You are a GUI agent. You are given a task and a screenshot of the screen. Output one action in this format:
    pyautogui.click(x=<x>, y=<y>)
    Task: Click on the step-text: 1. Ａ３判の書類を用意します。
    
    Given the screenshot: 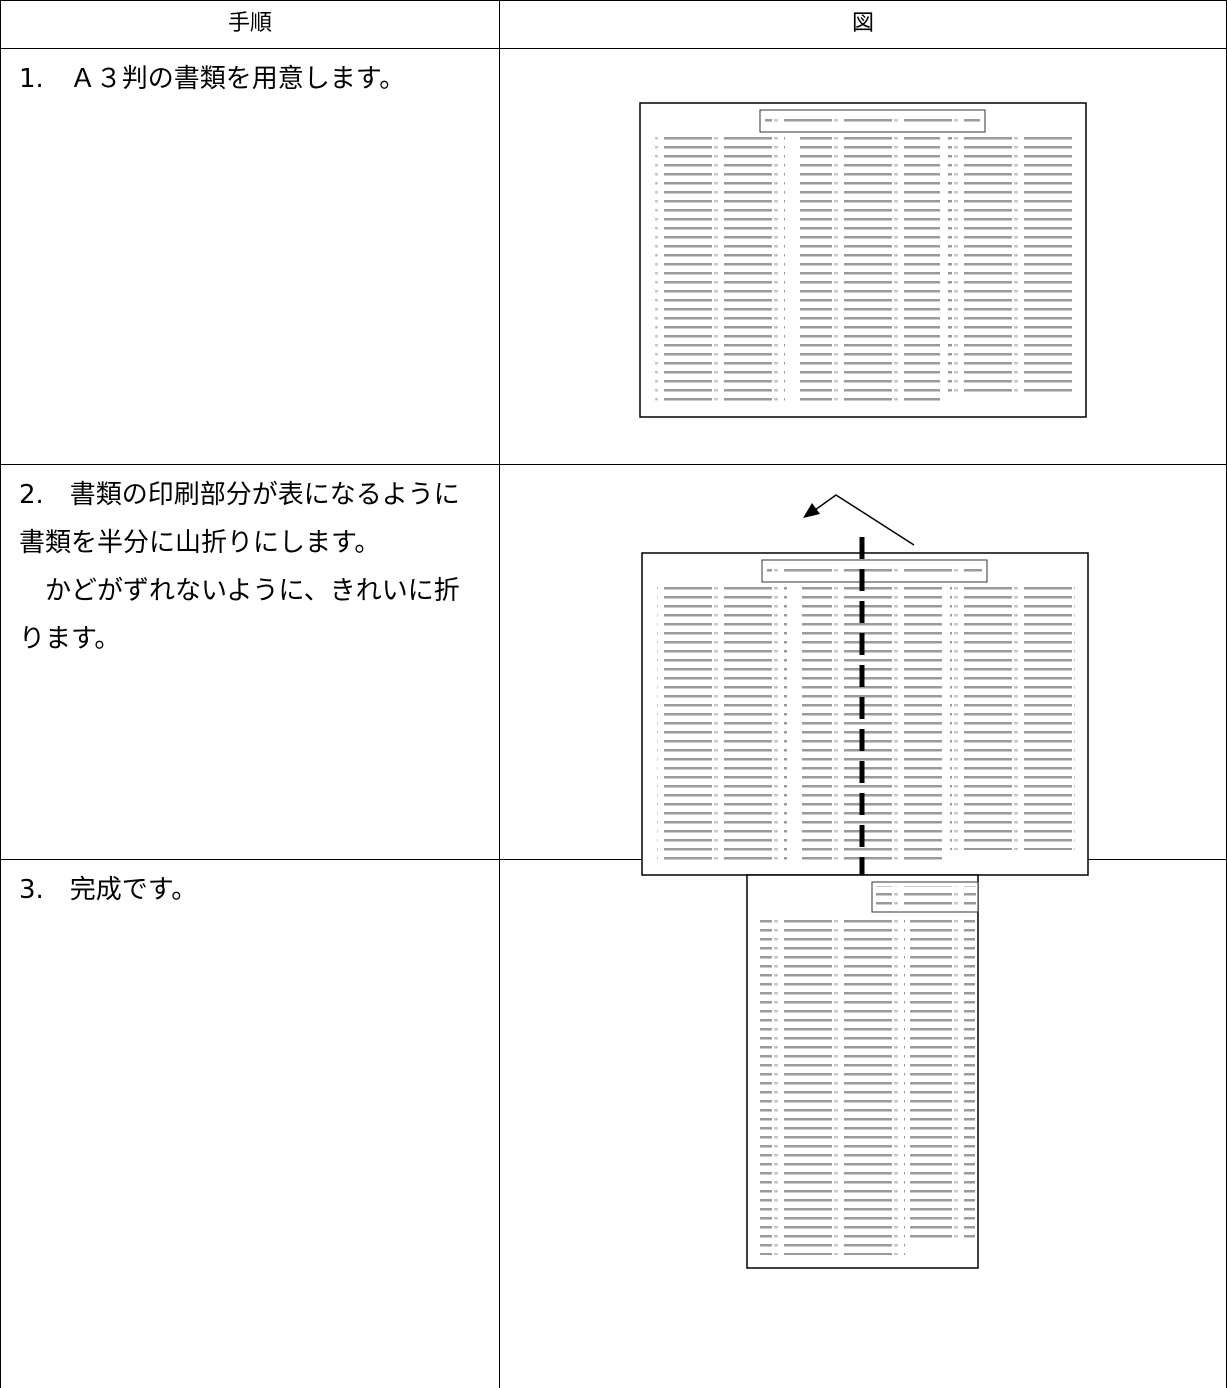 What is the action you would take?
    pyautogui.click(x=212, y=79)
    